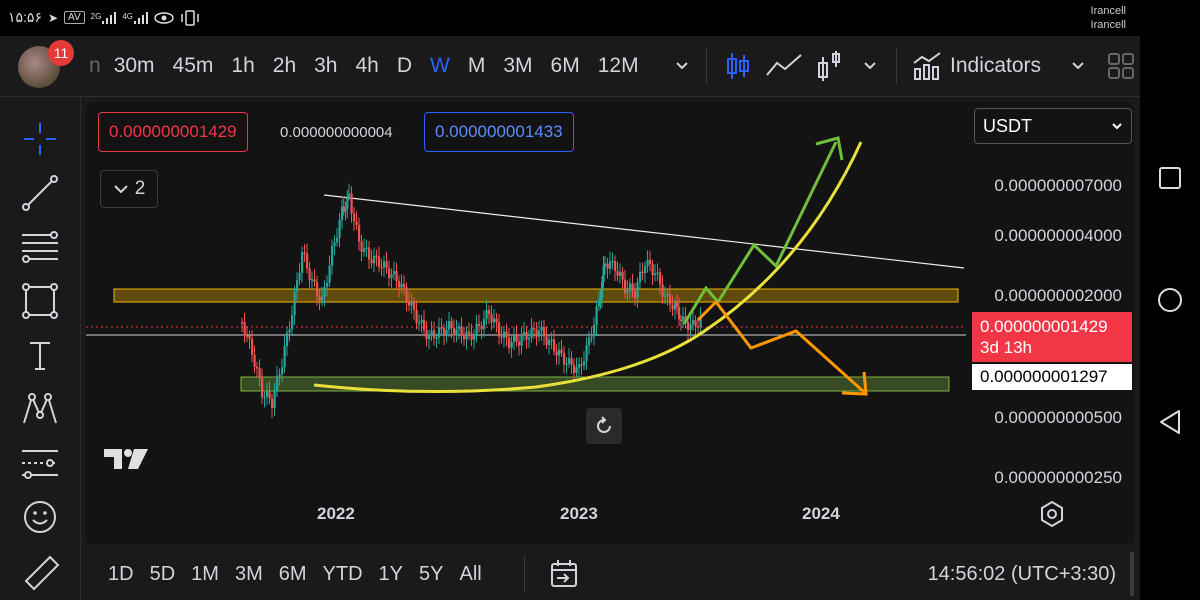 The image size is (1200, 600). Describe the element at coordinates (40, 409) in the screenshot. I see `pattern-tool` at that location.